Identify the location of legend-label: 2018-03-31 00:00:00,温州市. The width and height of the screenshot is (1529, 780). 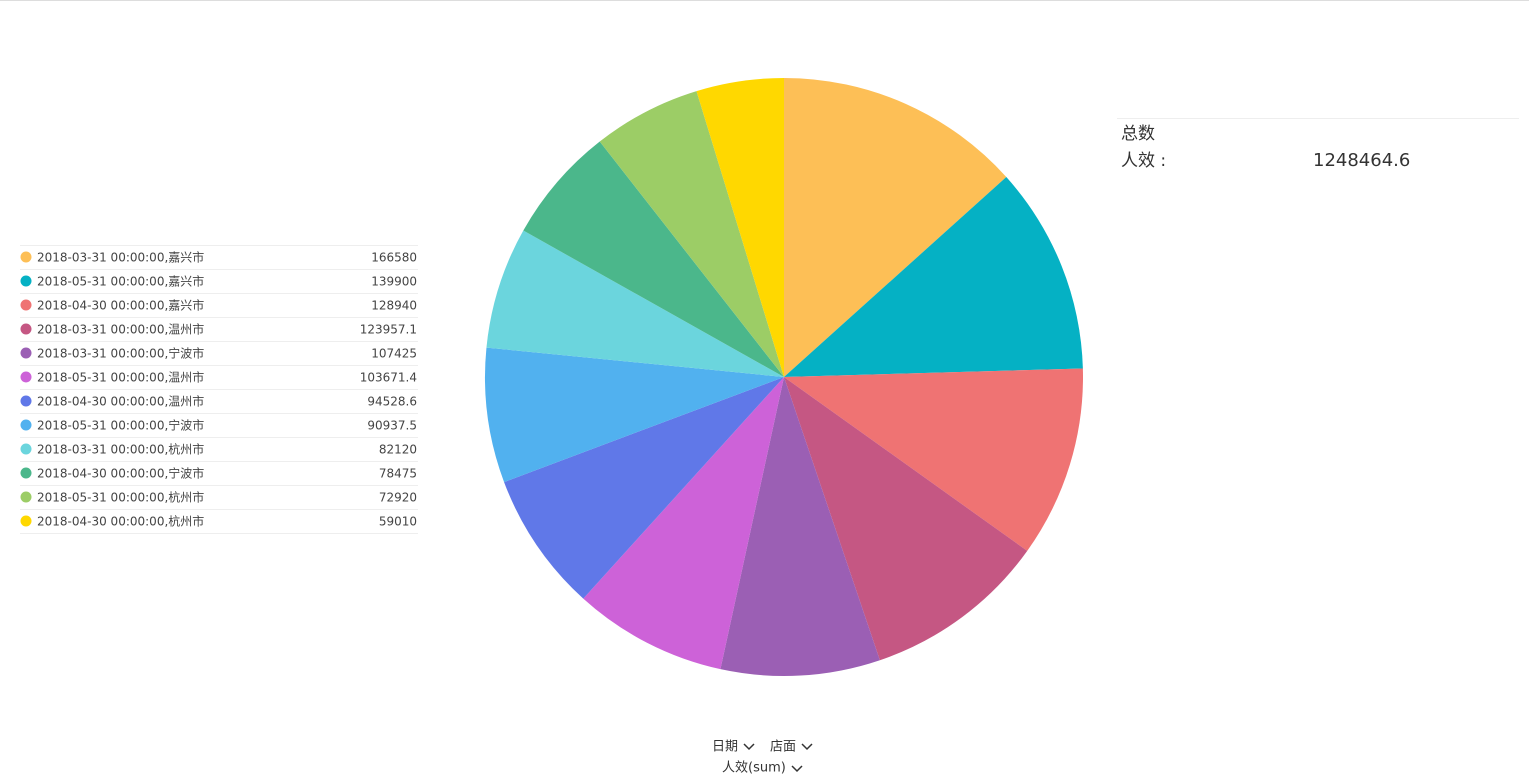
(120, 329).